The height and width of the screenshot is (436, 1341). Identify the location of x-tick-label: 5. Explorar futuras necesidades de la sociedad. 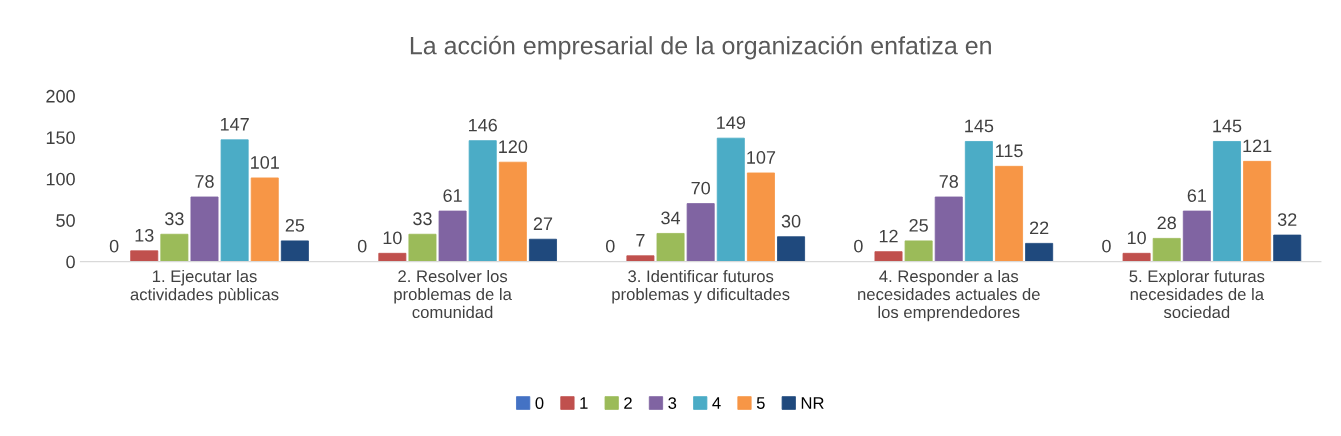
(1197, 294).